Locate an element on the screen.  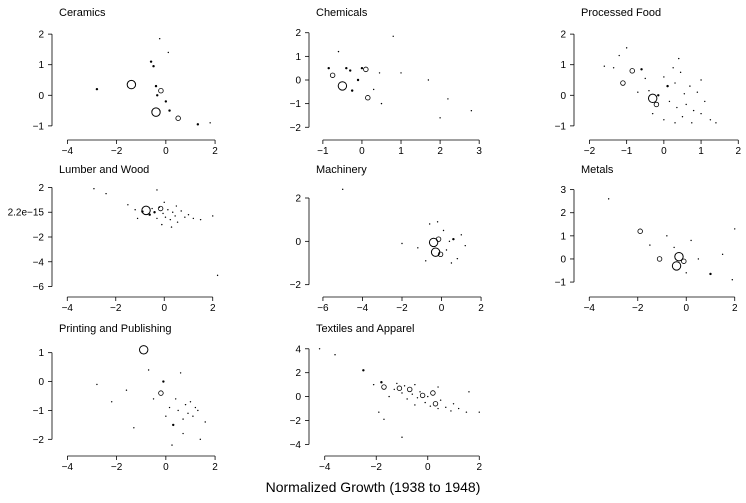
scatter-panel: Metals 3 2 1 0 −1 −4 −2 0 2 is located at coordinates (646, 239).